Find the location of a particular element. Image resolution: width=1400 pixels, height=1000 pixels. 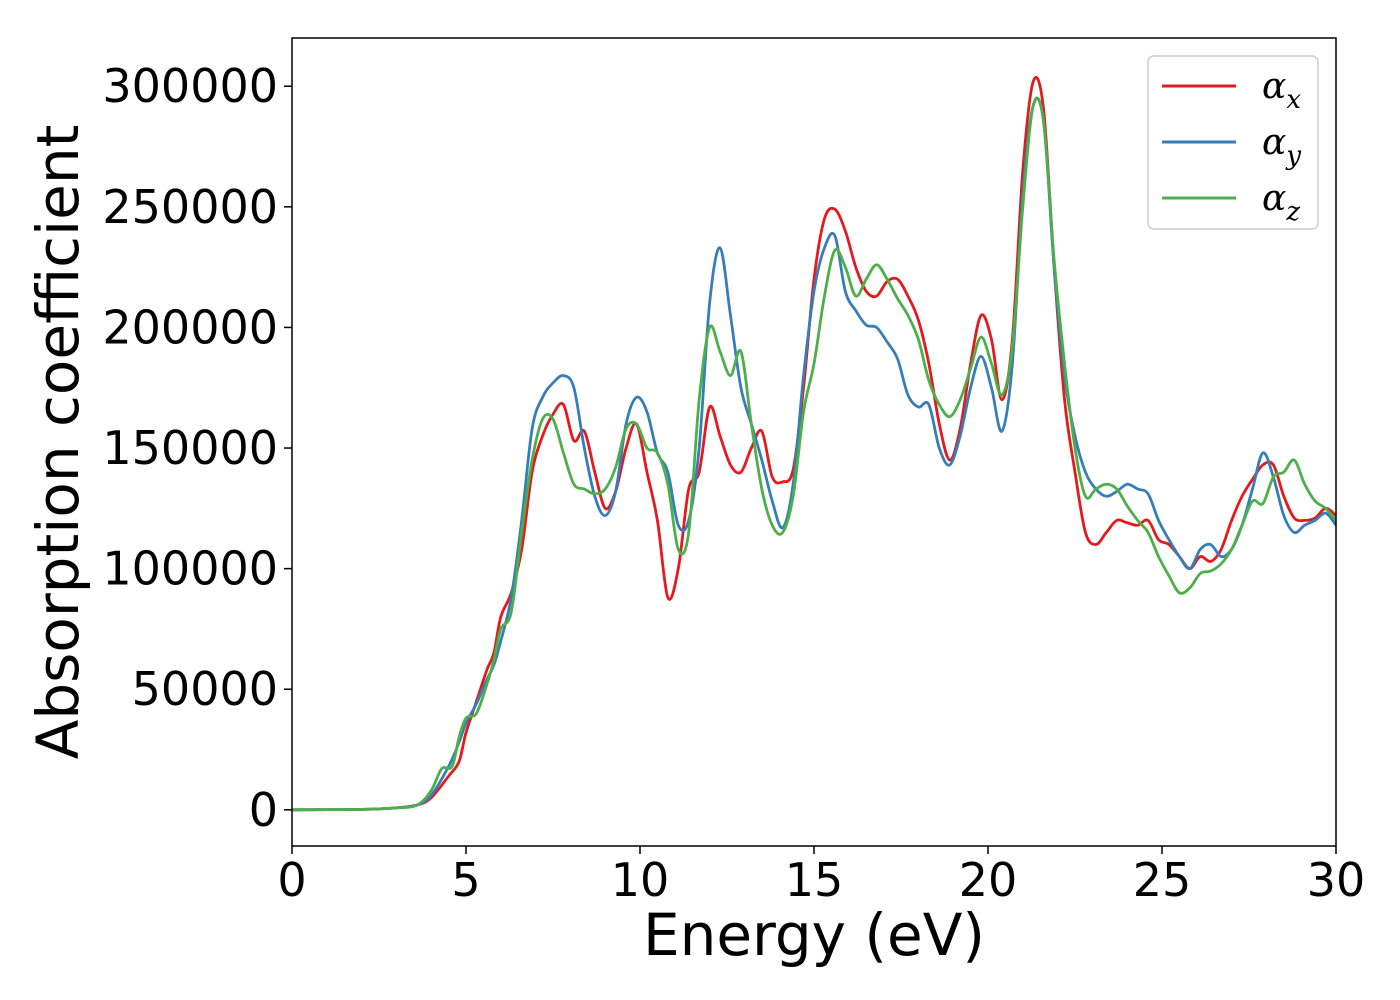

x-tick-label: 15 is located at coordinates (814, 880).